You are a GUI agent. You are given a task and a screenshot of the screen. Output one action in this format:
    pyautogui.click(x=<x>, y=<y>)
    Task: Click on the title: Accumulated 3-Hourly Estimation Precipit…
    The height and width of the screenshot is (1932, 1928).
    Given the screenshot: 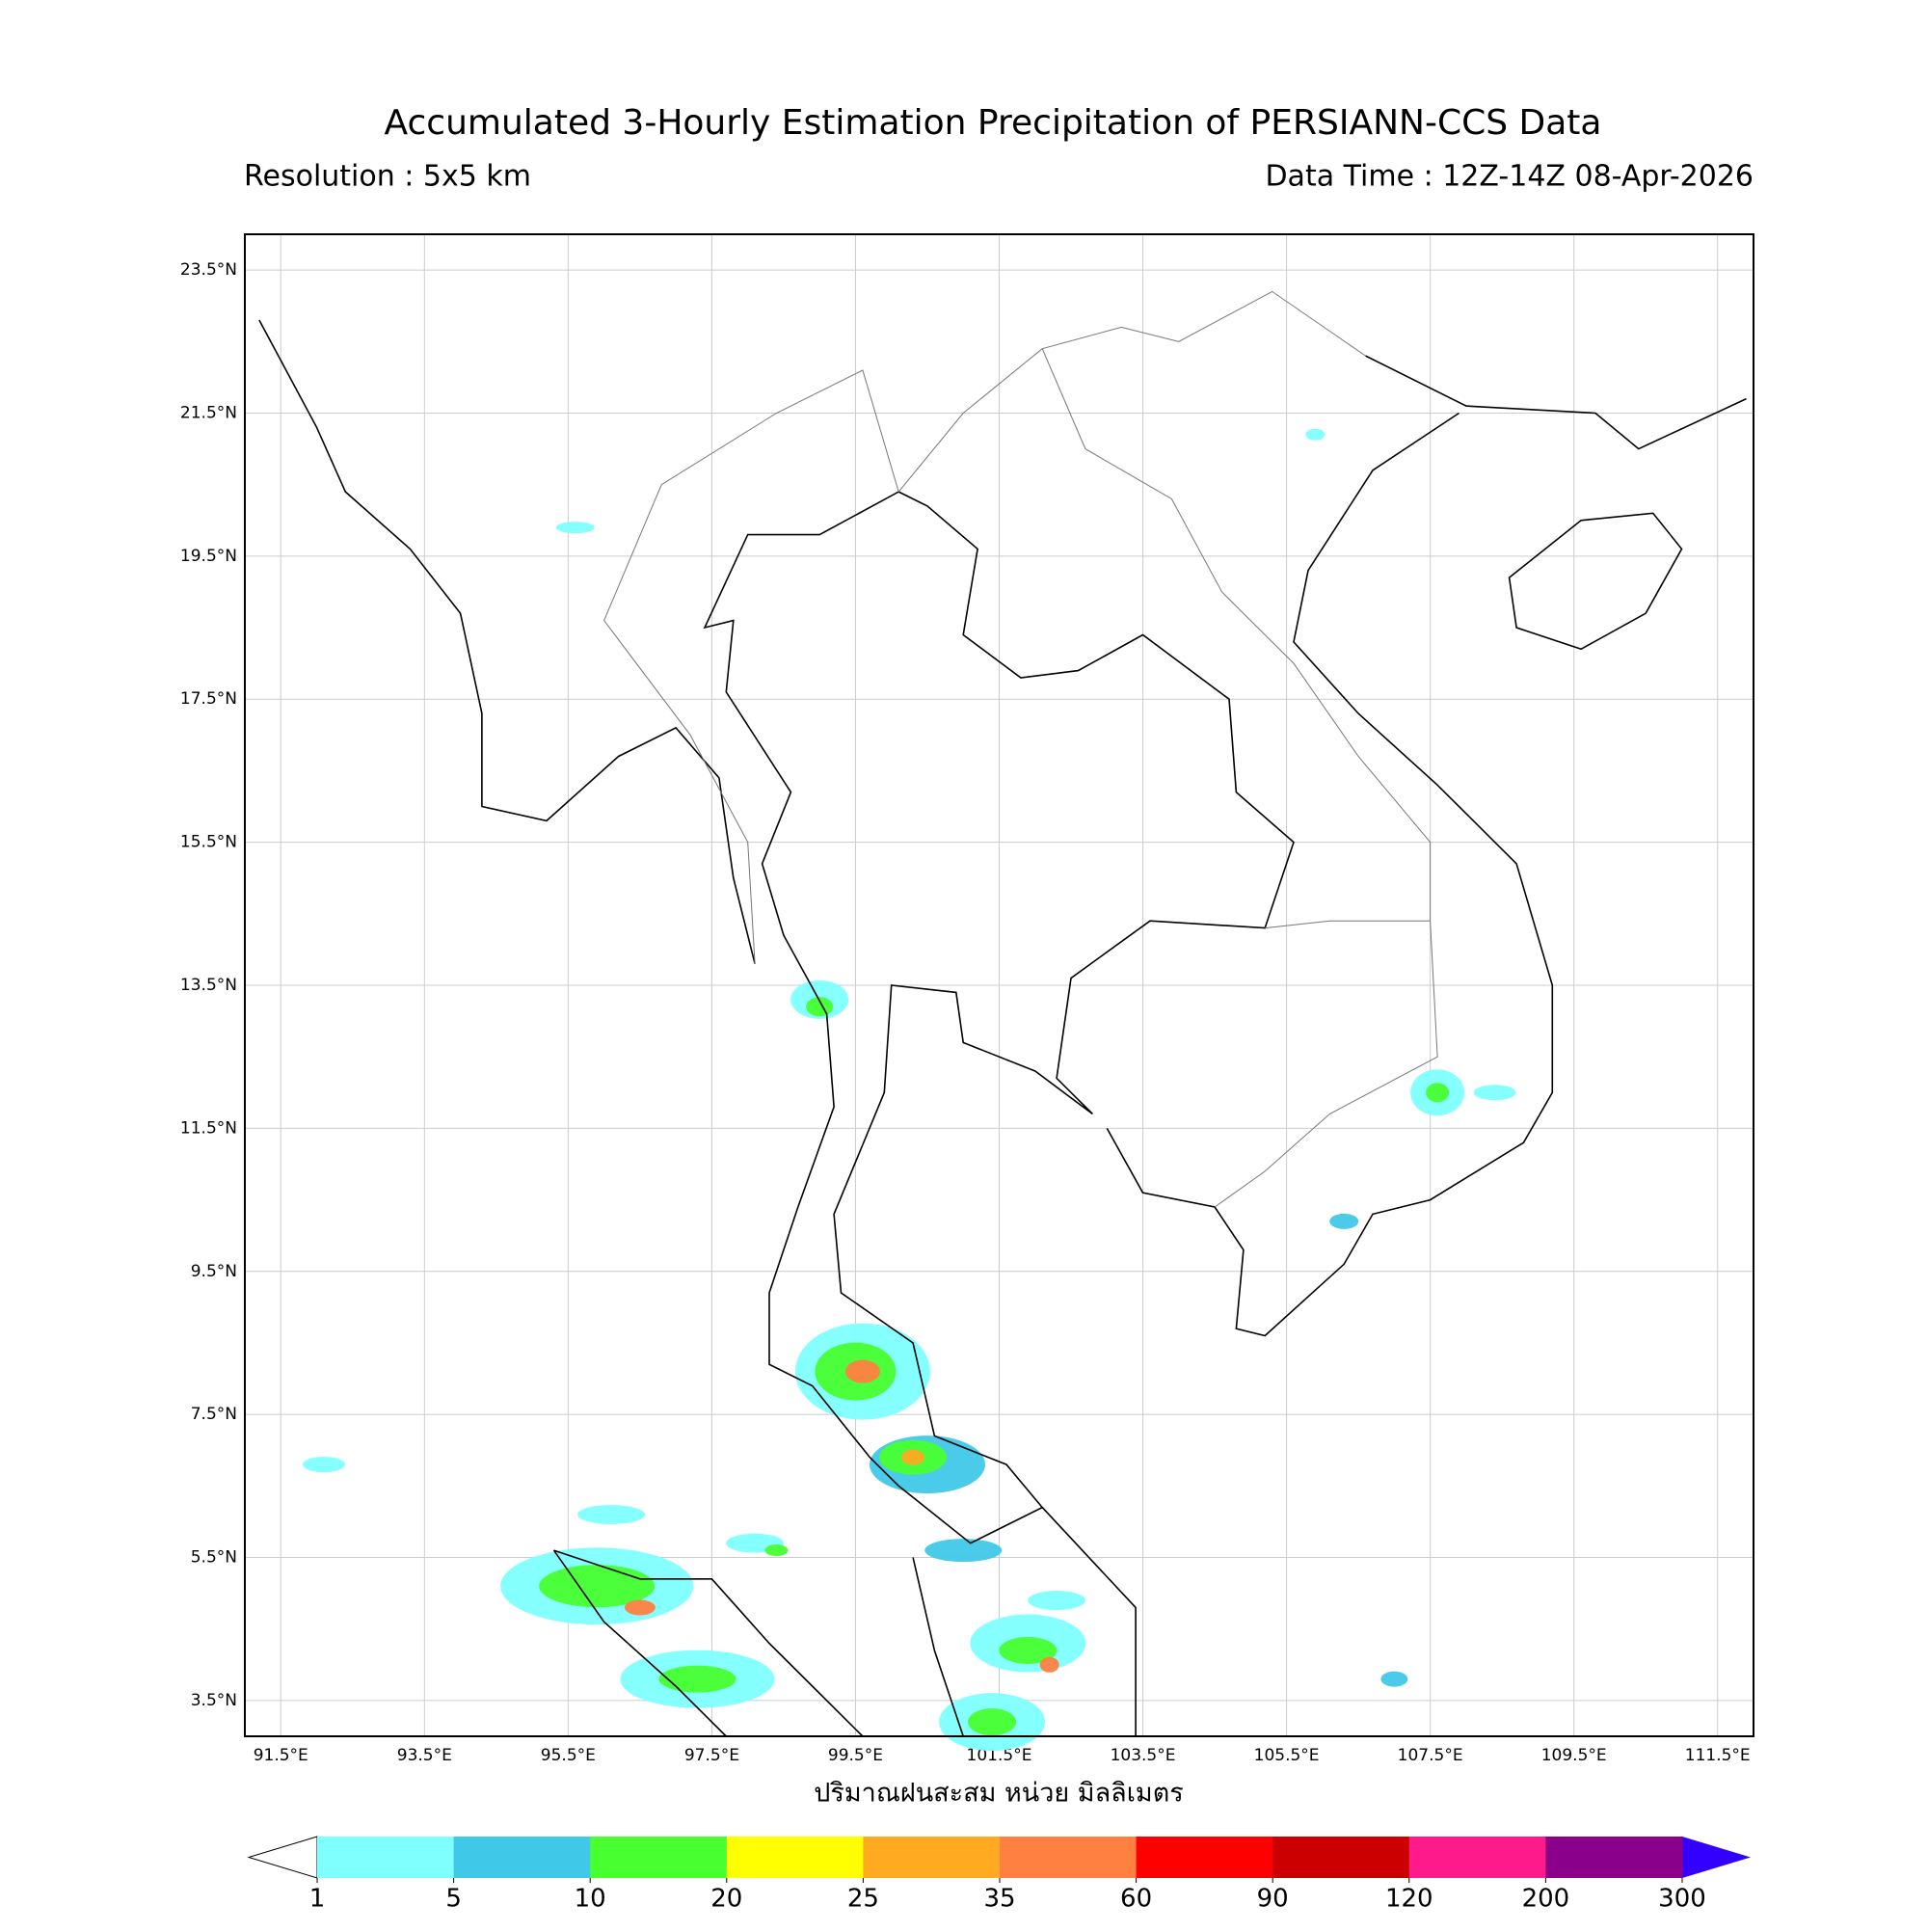 What is the action you would take?
    pyautogui.click(x=994, y=123)
    